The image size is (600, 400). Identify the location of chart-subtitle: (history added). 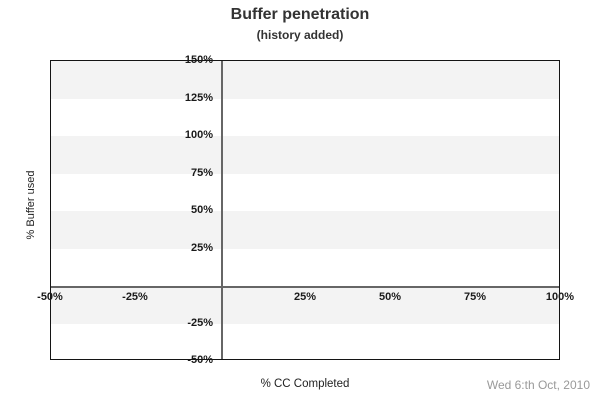
(300, 35).